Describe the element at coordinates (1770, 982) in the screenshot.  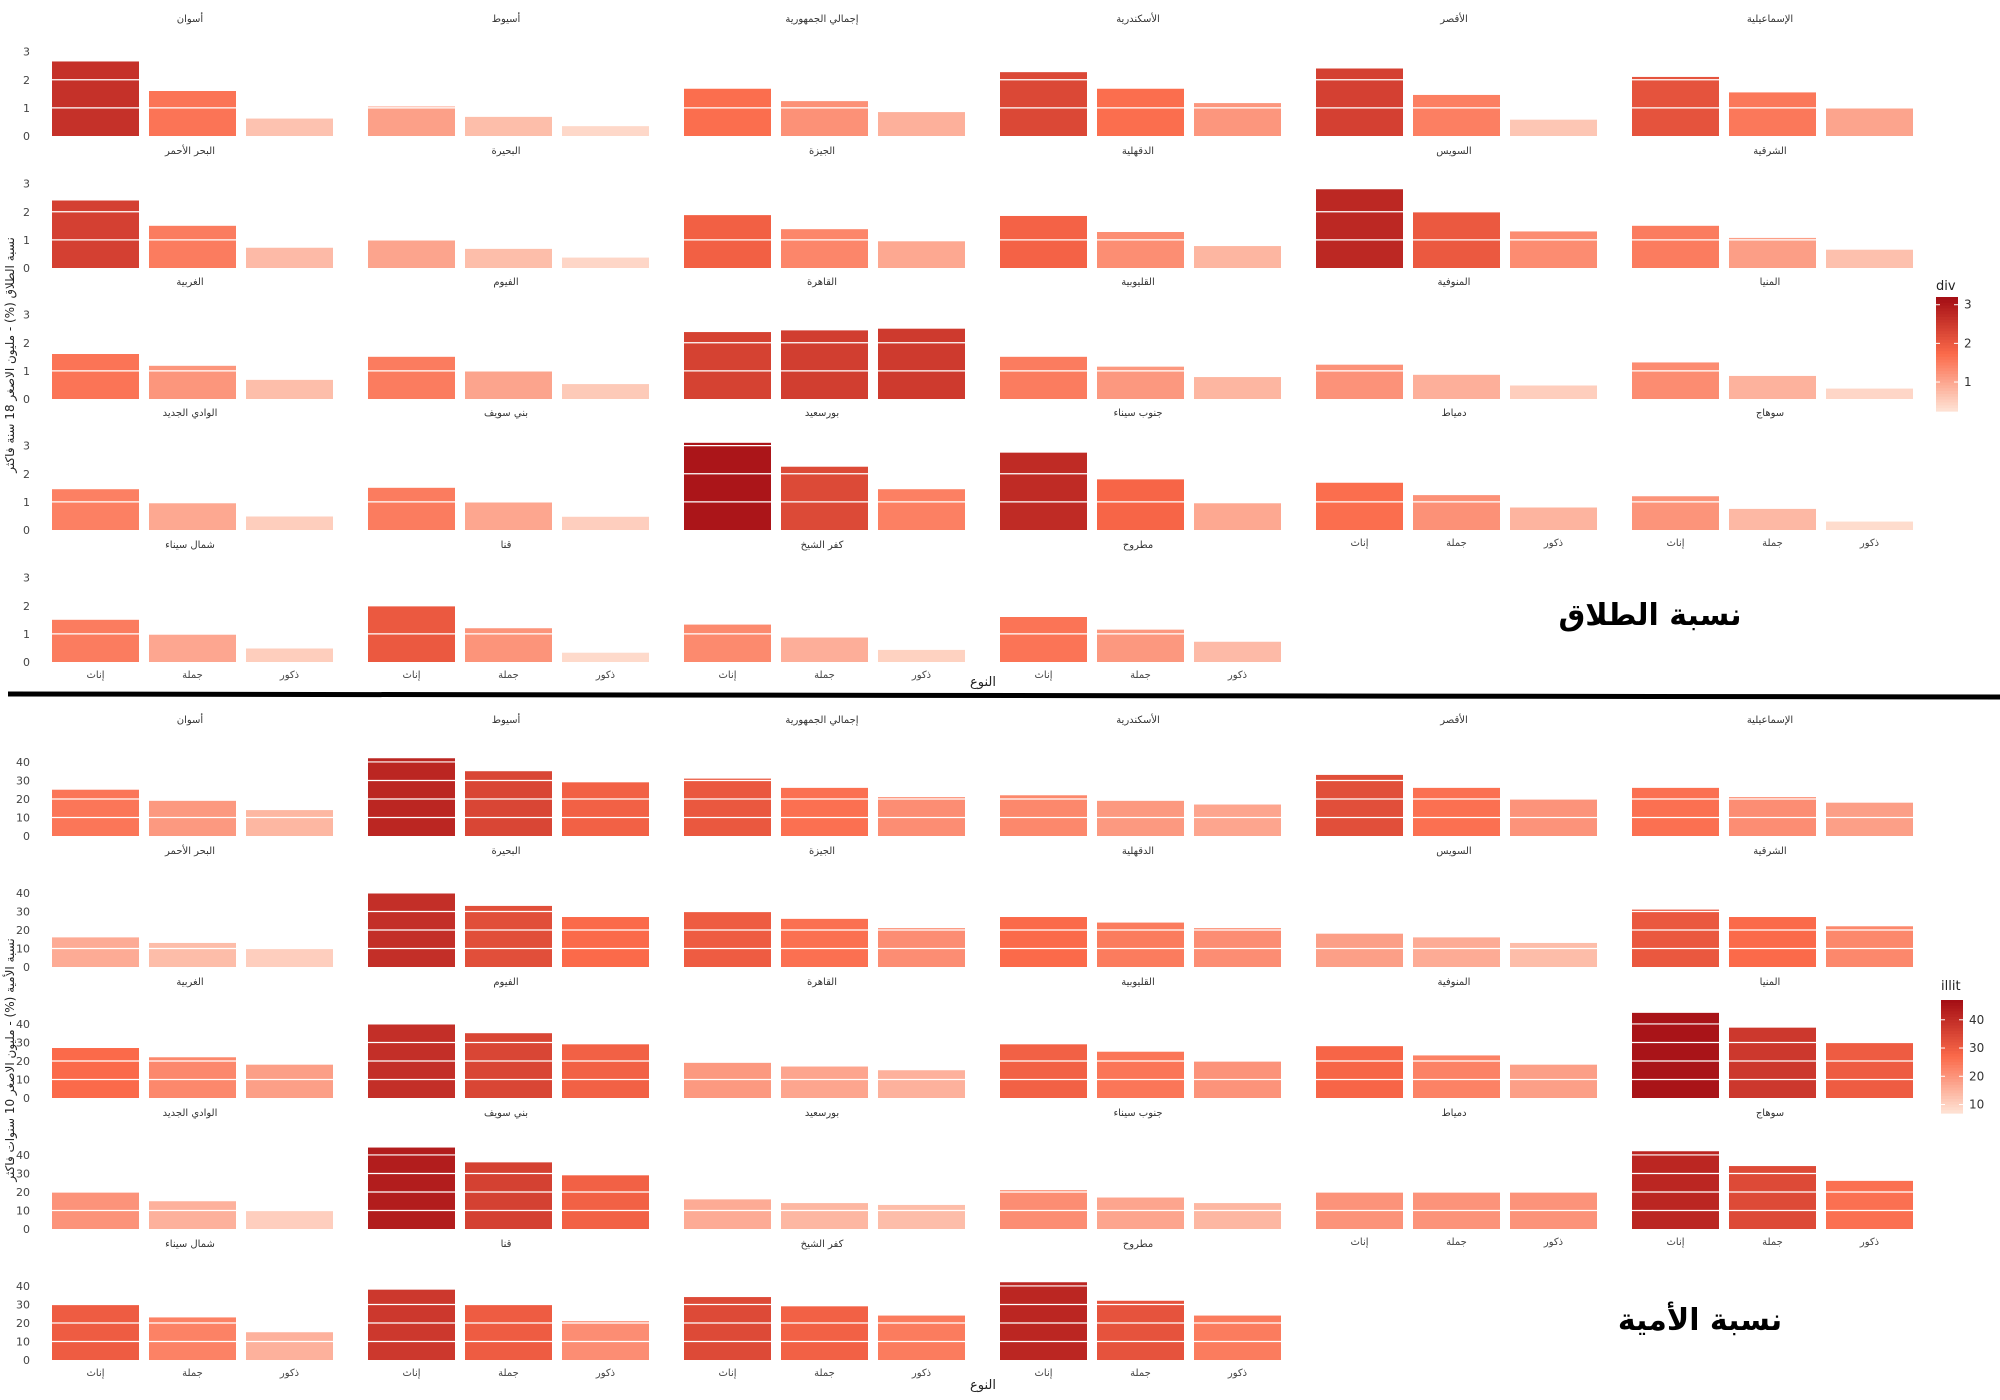
I see `facet-label: المنيا` at that location.